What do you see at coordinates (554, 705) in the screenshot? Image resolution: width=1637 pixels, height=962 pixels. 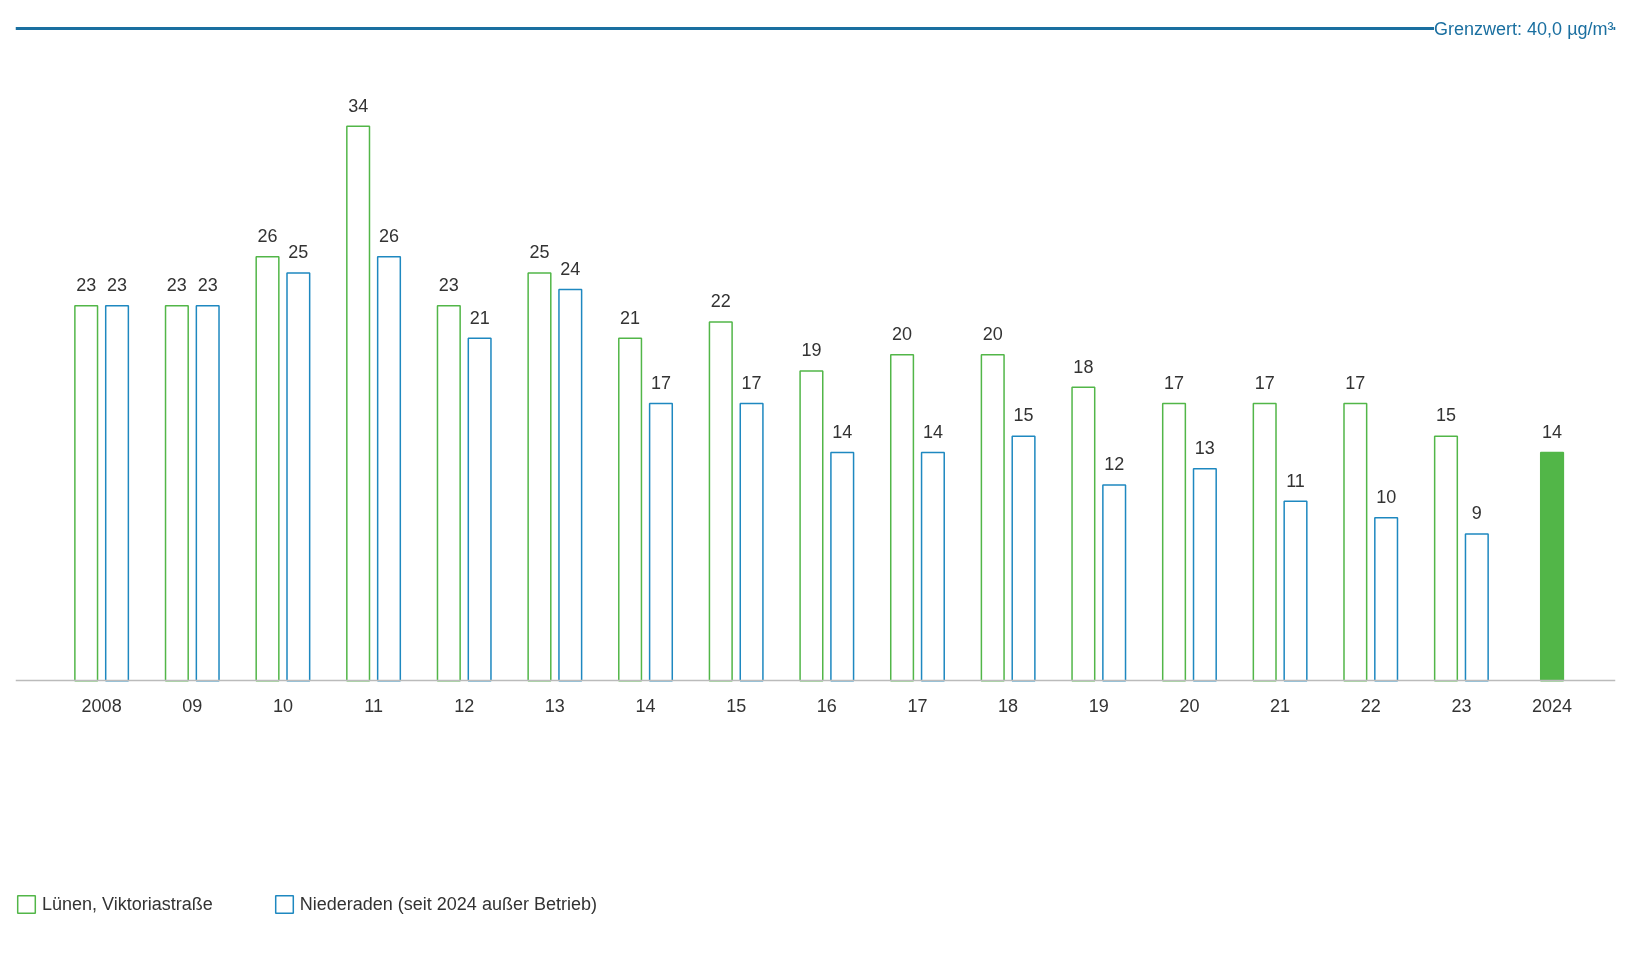 I see `x-tick-label: 13` at bounding box center [554, 705].